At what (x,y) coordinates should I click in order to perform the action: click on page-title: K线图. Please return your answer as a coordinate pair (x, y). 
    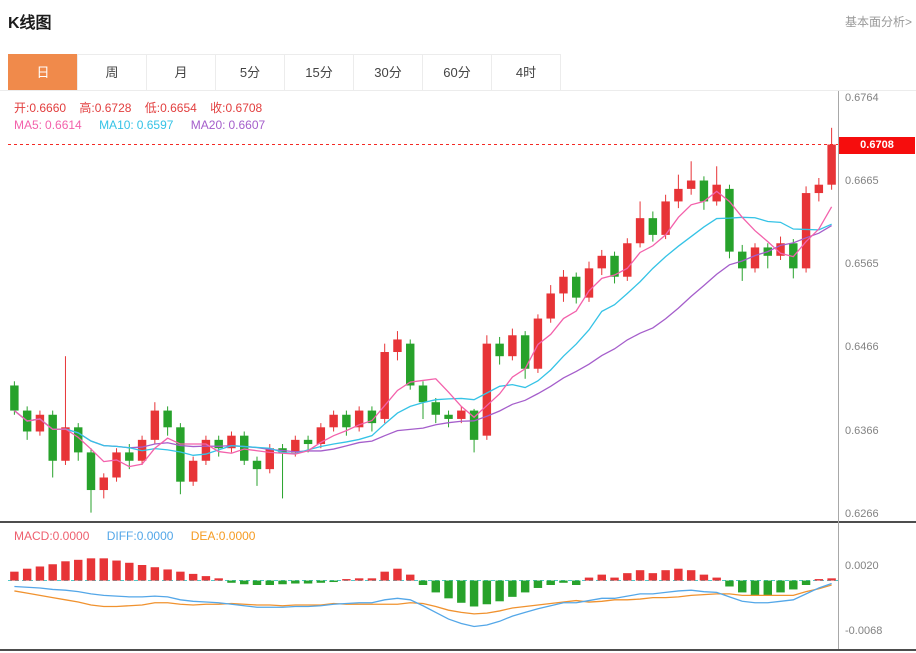
    Looking at the image, I should click on (30, 23).